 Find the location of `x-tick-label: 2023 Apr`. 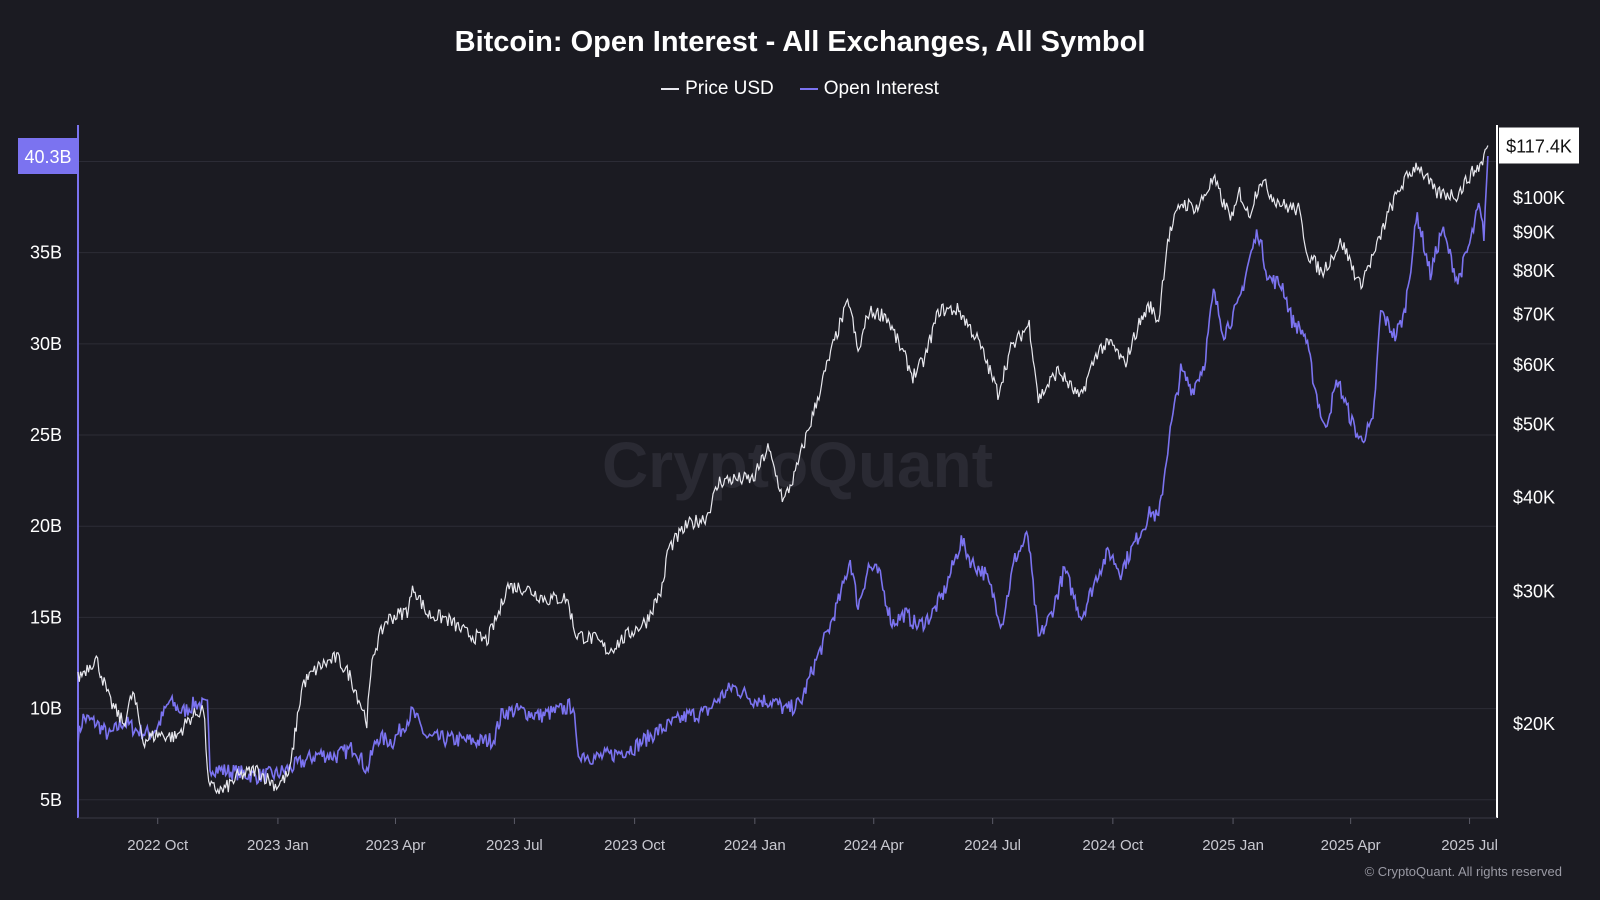

x-tick-label: 2023 Apr is located at coordinates (395, 845).